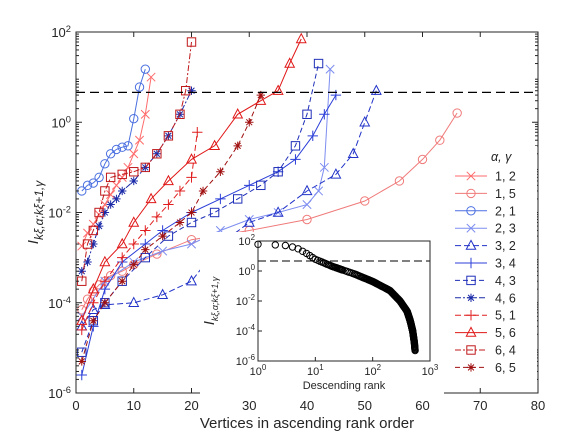 This screenshot has width=584, height=438. What do you see at coordinates (315, 370) in the screenshot?
I see `inset-x-tick-label: 101` at bounding box center [315, 370].